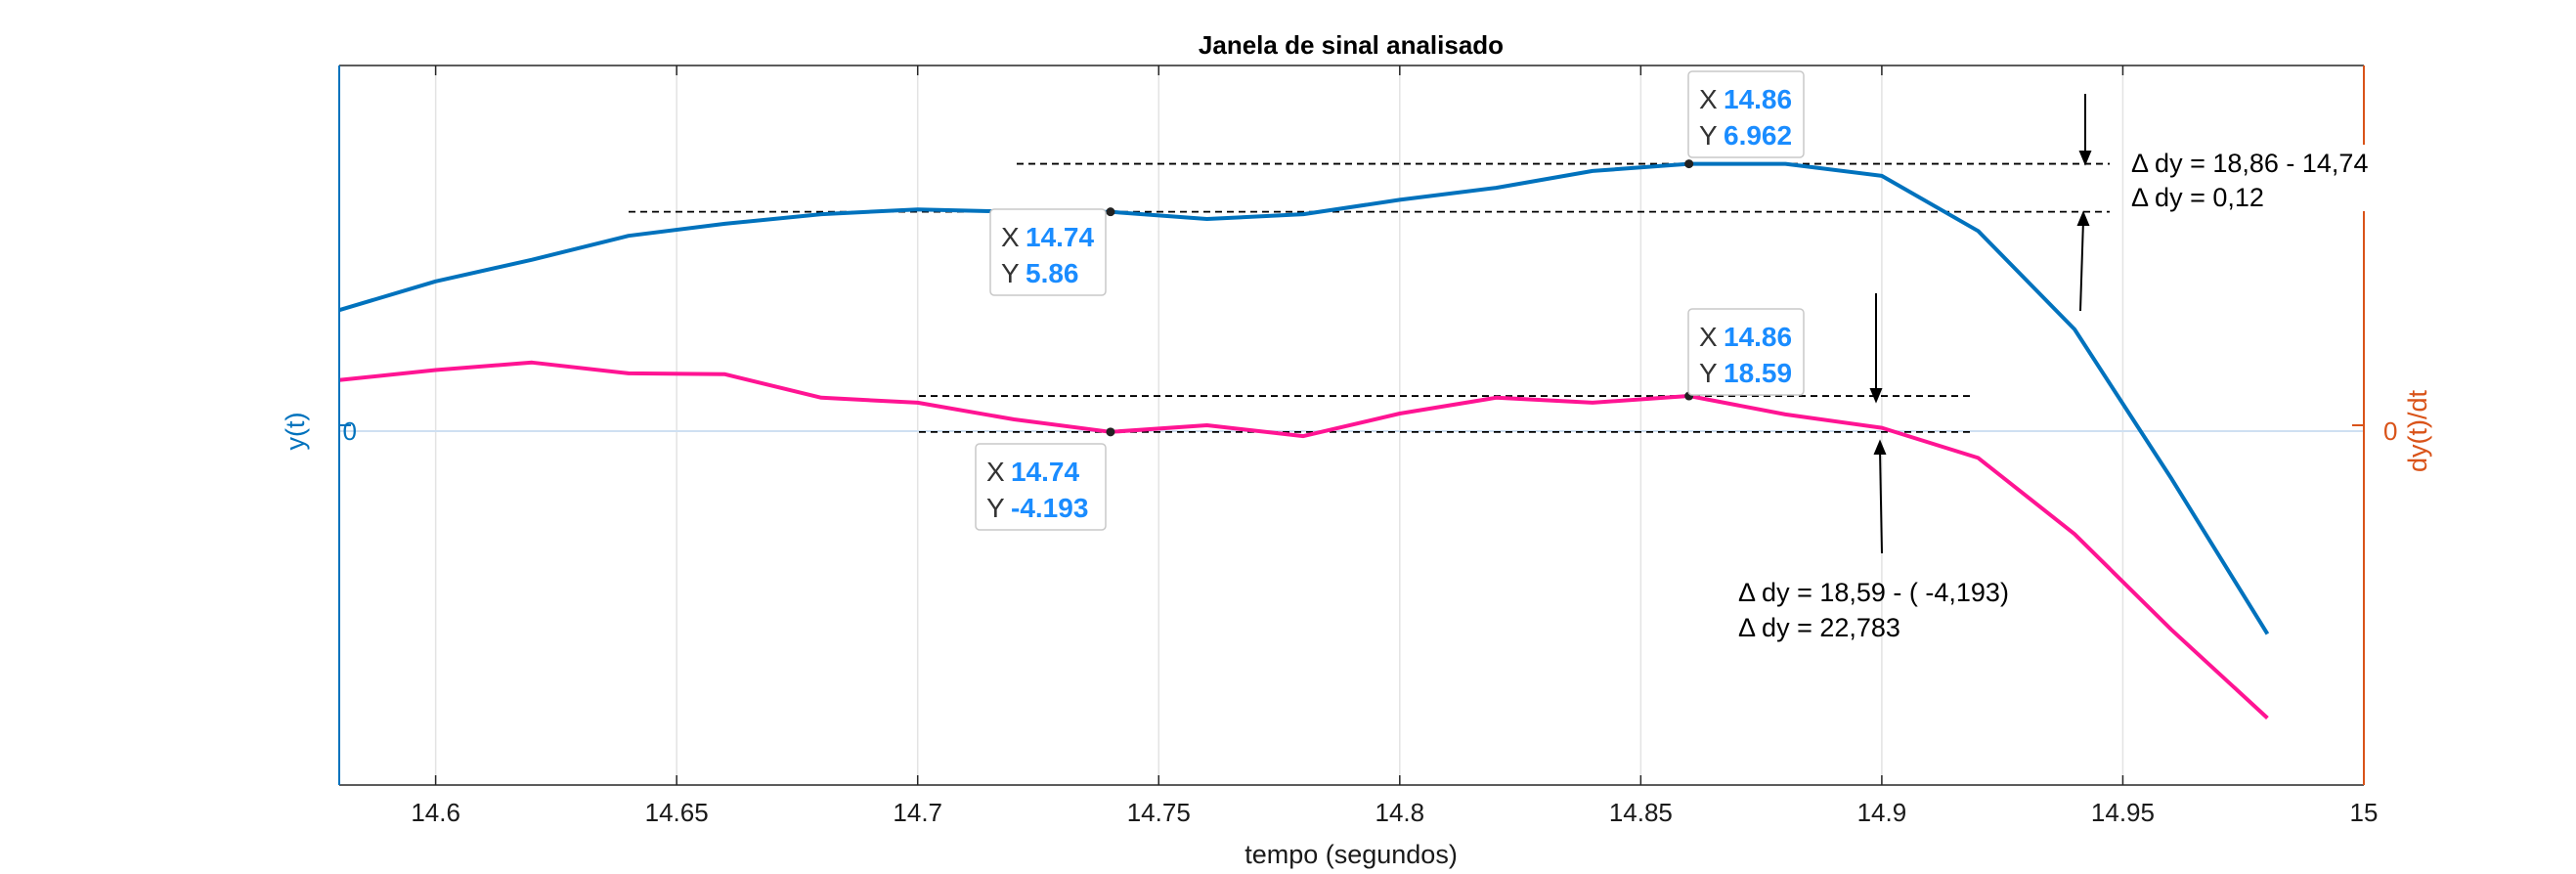 The width and height of the screenshot is (2576, 874). I want to click on arrow-bottom-down-head, so click(1876, 396).